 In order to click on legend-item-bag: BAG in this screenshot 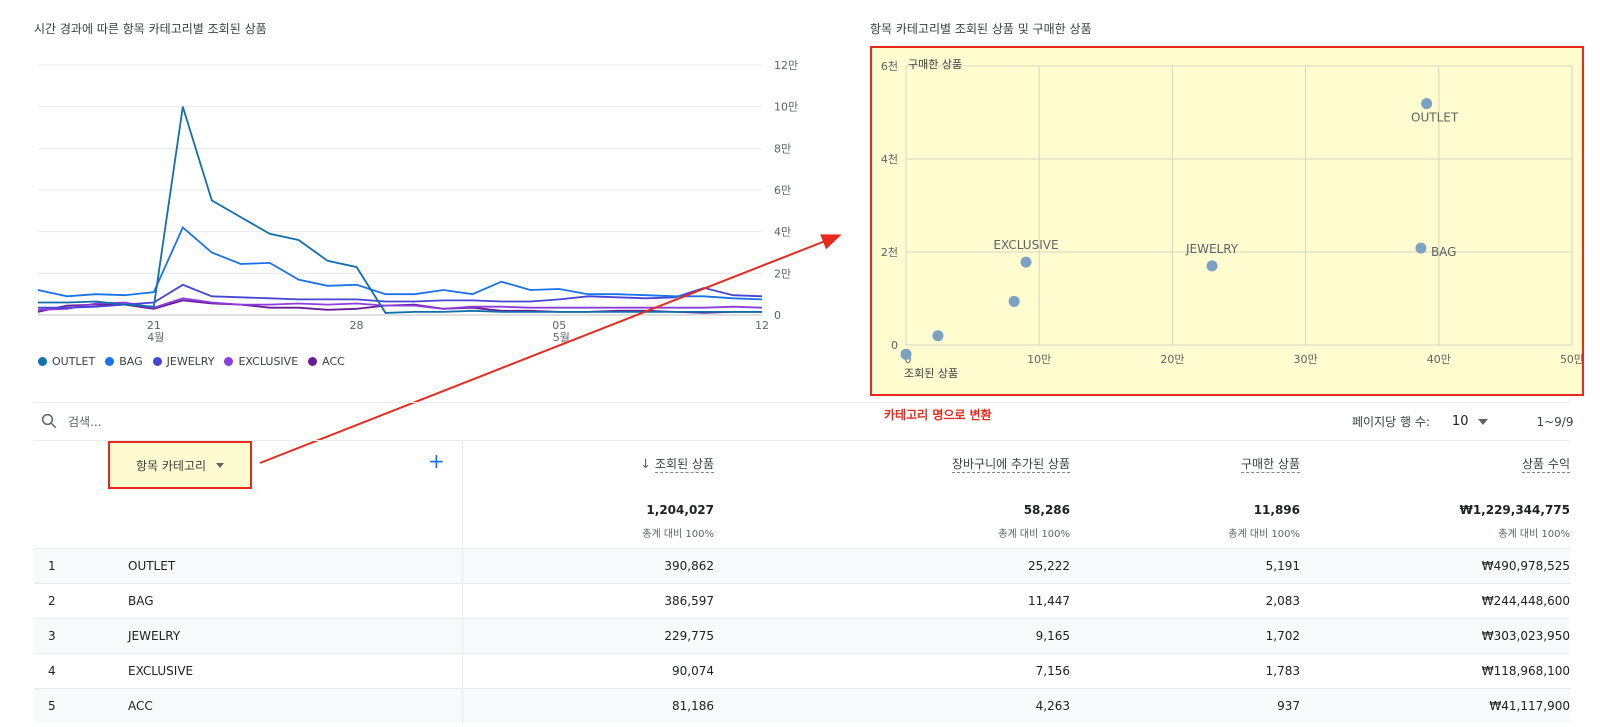, I will do `click(124, 361)`.